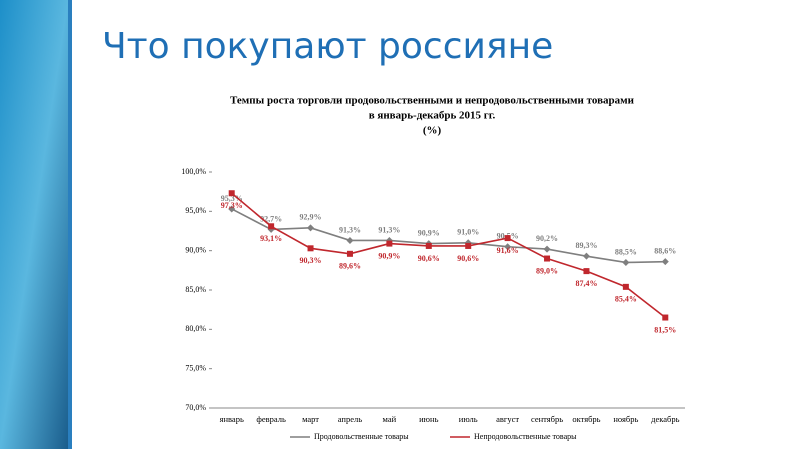  Describe the element at coordinates (350, 419) in the screenshot. I see `x-tick-label: апрель` at that location.